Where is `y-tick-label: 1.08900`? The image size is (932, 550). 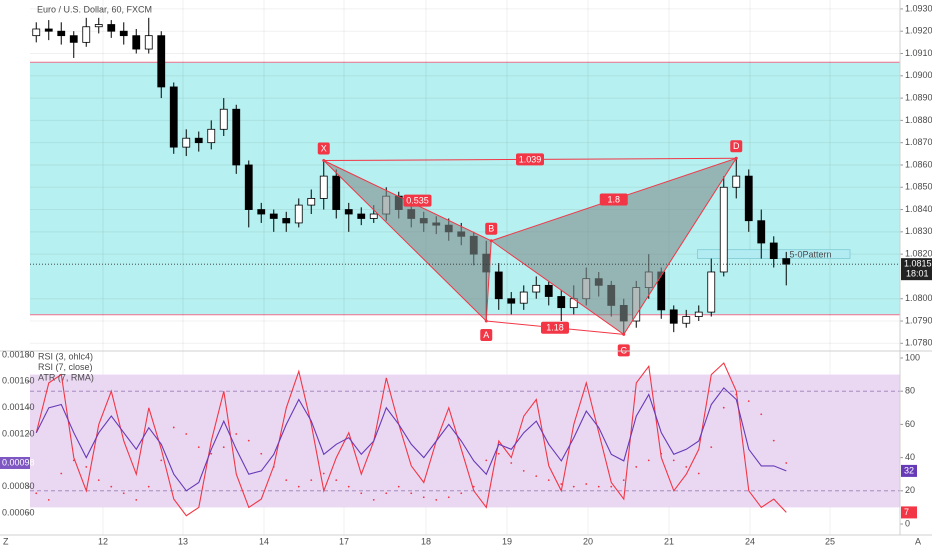
y-tick-label: 1.08900 is located at coordinates (918, 97).